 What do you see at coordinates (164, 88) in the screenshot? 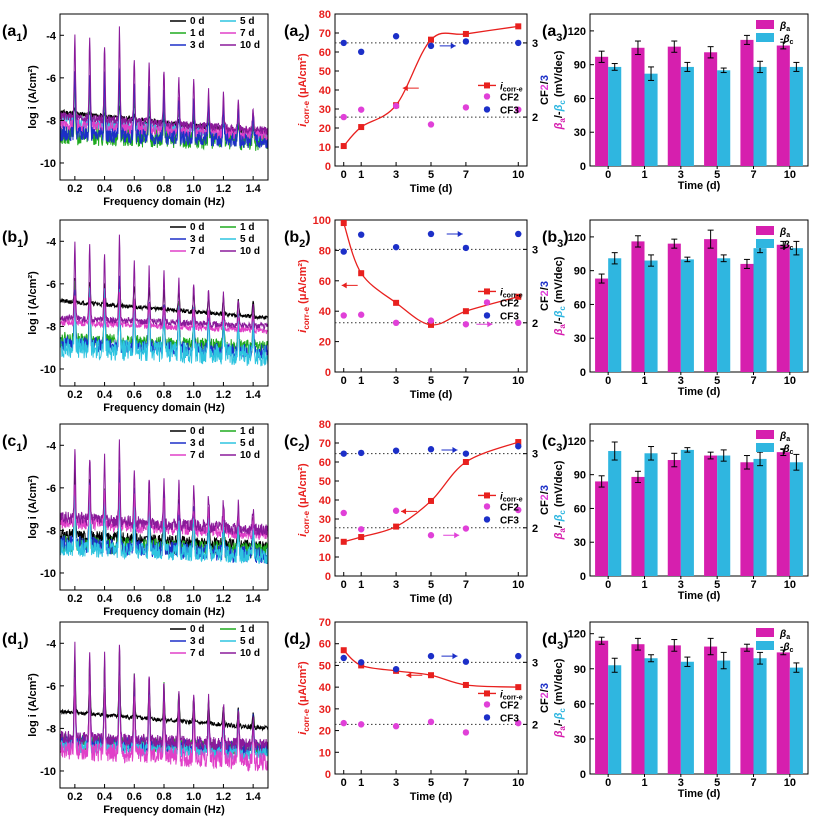
I see `series-group` at bounding box center [164, 88].